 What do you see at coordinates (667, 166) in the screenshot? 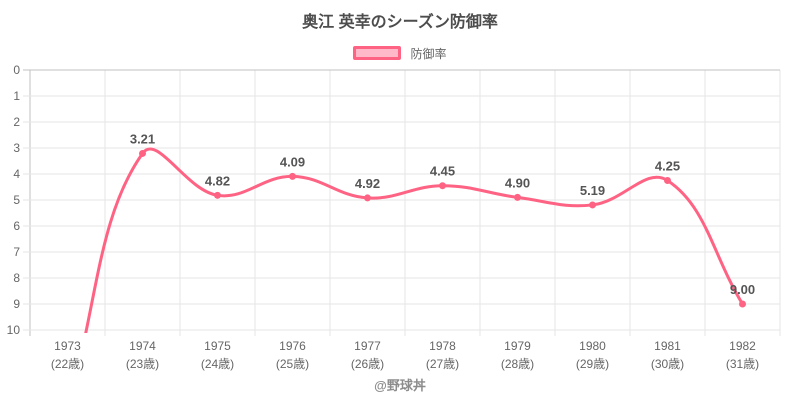
I see `data-point-label: 4.25` at bounding box center [667, 166].